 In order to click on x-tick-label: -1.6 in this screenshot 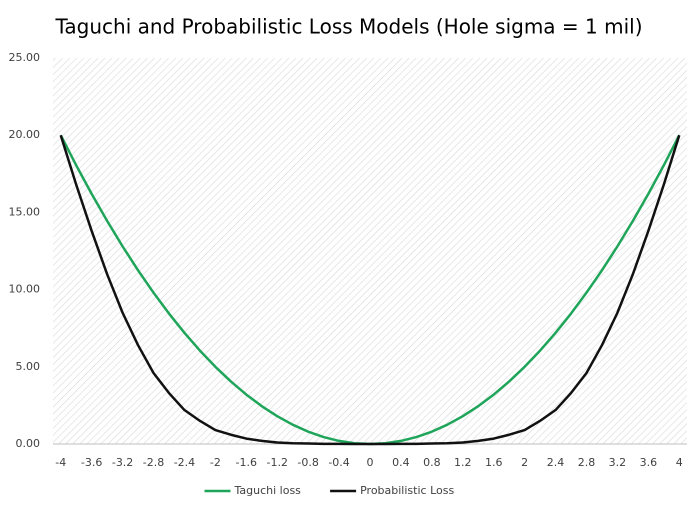, I will do `click(246, 462)`.